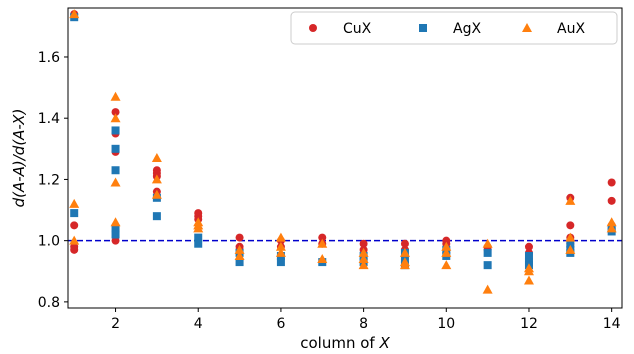 The height and width of the screenshot is (354, 634). What do you see at coordinates (49, 58) in the screenshot?
I see `y-tick-label: 1.6` at bounding box center [49, 58].